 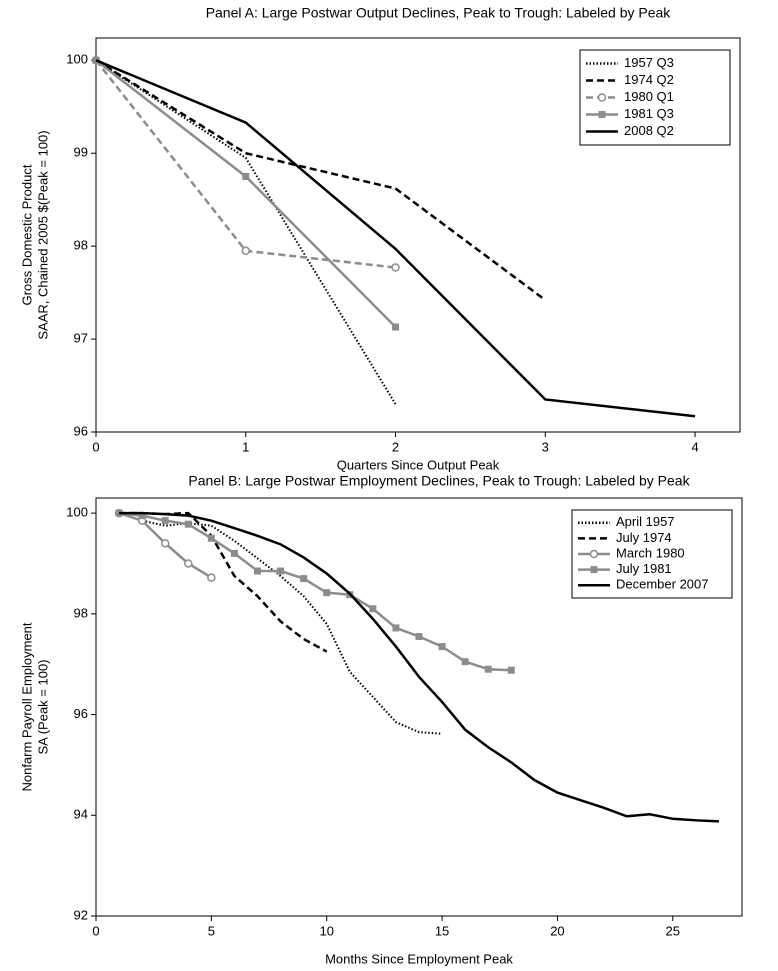 What do you see at coordinates (644, 568) in the screenshot?
I see `legend-label: July 1981` at bounding box center [644, 568].